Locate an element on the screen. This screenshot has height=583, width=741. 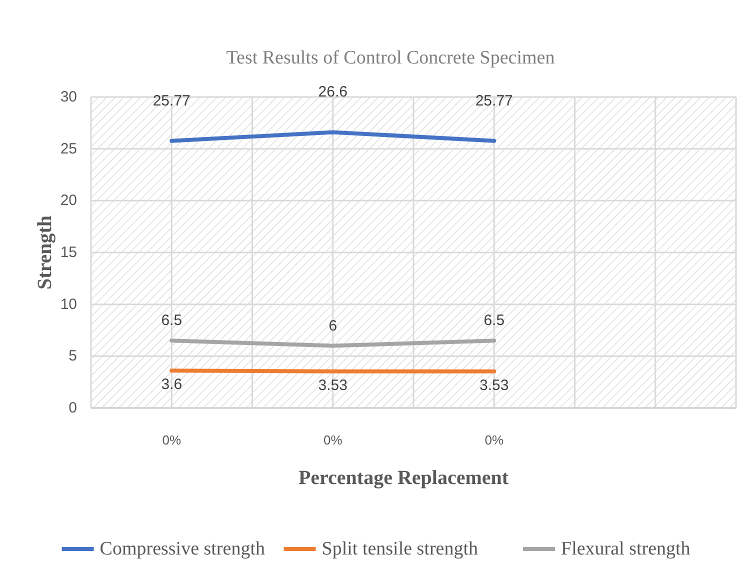
data-label: 26.6 is located at coordinates (333, 92).